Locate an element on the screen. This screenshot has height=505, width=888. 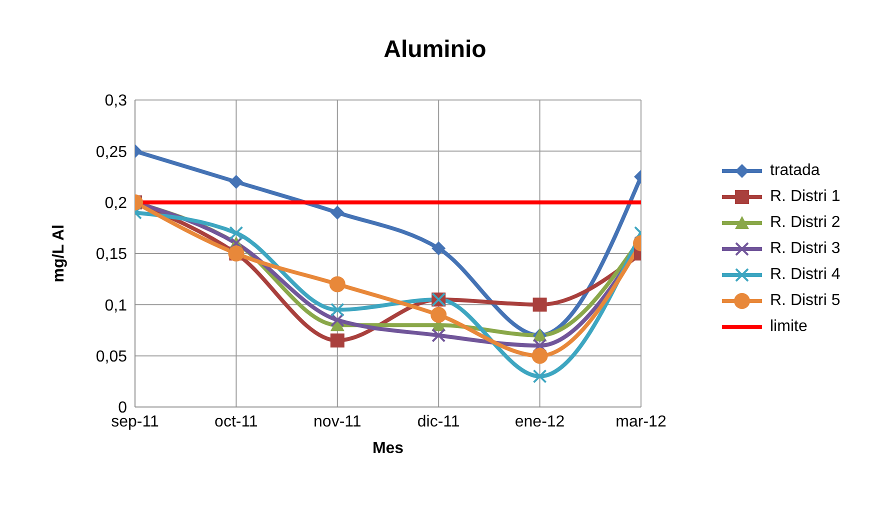
x-axis-title: Mes is located at coordinates (388, 448).